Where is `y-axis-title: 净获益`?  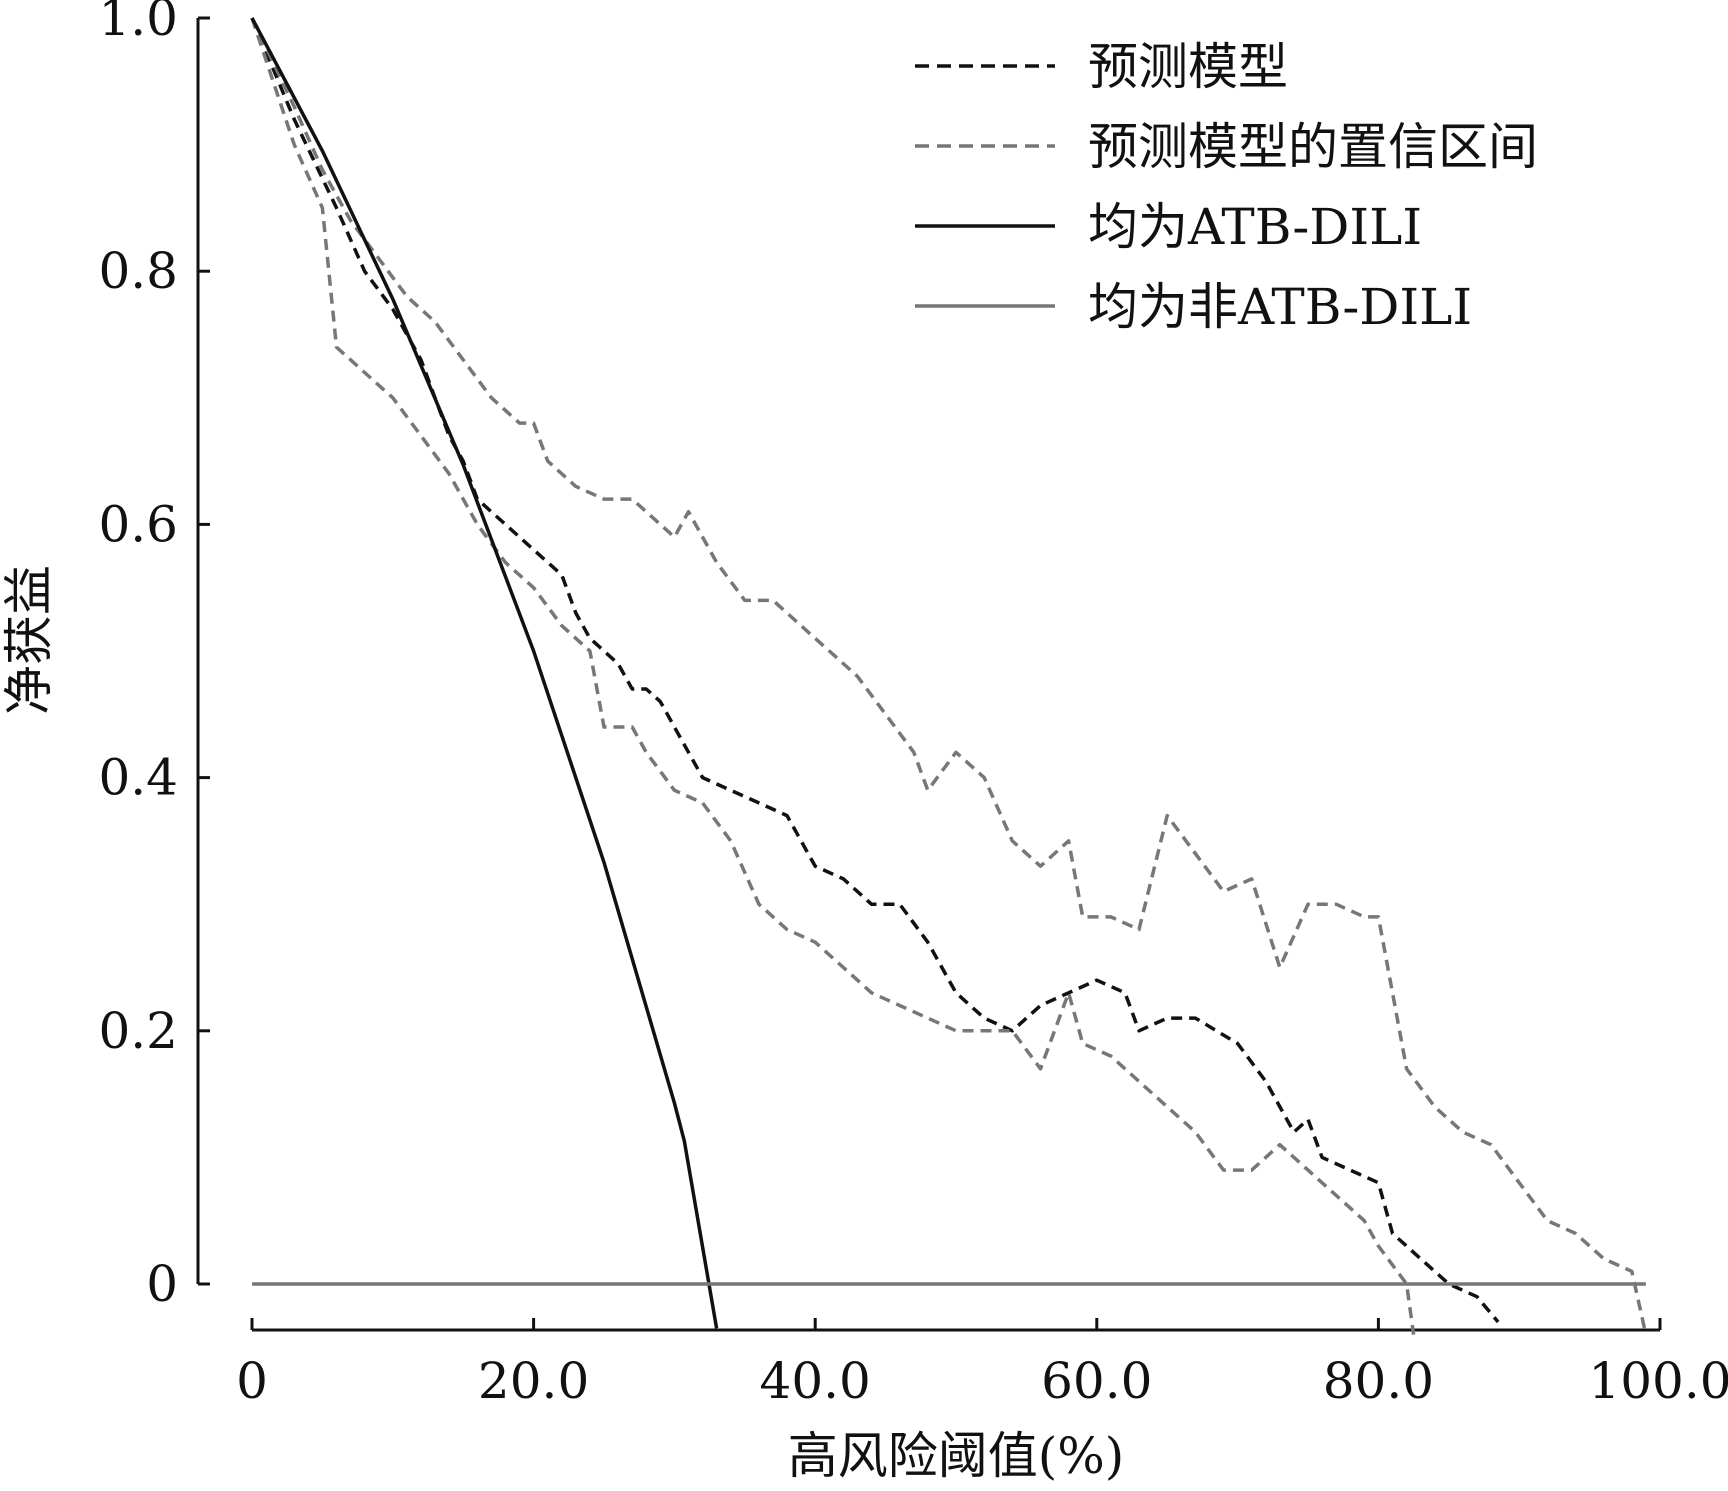 y-axis-title: 净获益 is located at coordinates (29, 640).